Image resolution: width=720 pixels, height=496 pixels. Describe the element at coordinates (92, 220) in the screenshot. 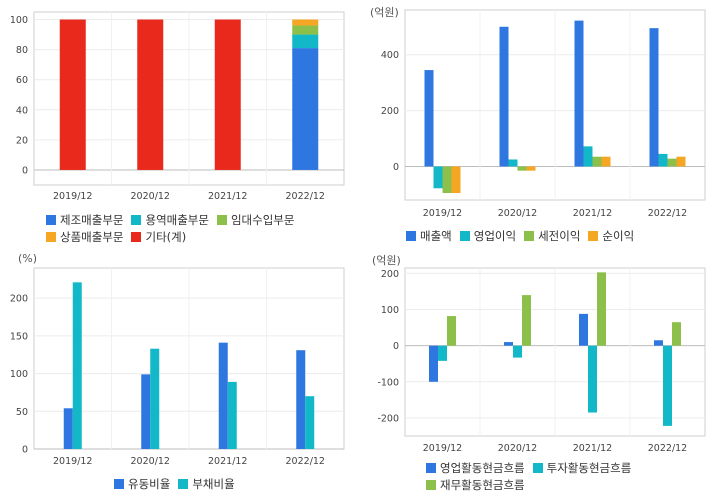

I see `legend-label: 제조매출부문` at that location.